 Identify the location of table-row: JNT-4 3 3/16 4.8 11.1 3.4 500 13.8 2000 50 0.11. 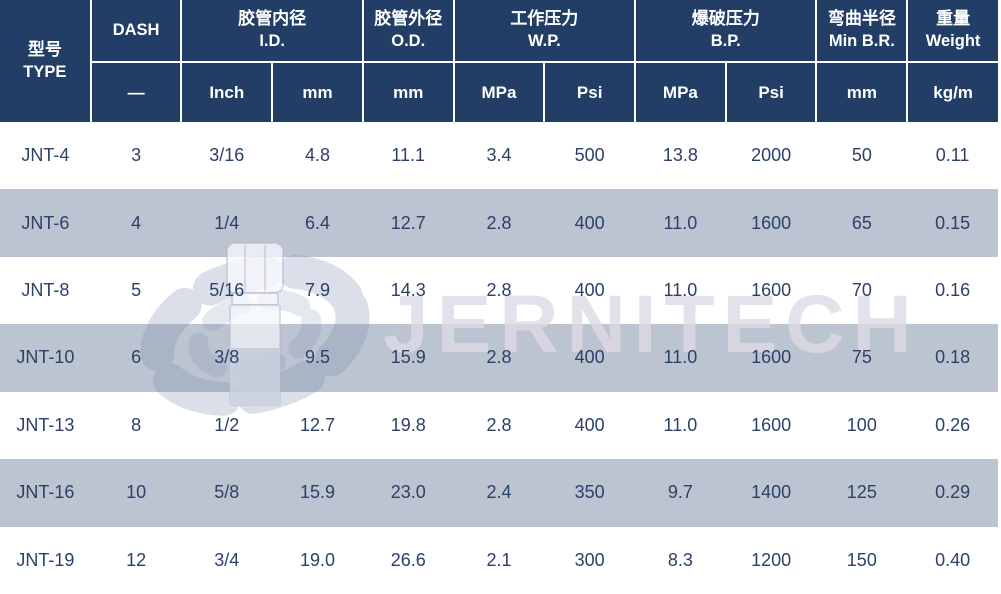
(499, 156).